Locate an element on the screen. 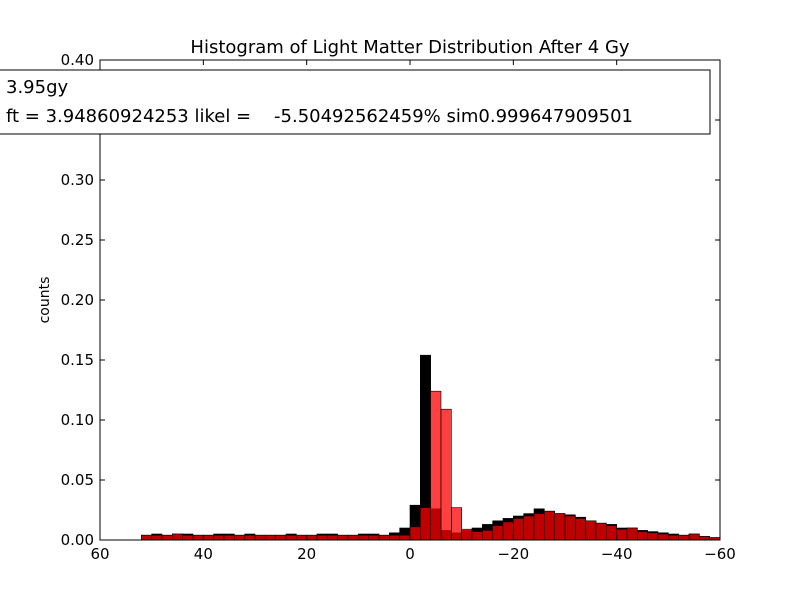 Image resolution: width=800 pixels, height=600 pixels. legend-line-1: 3.95gy is located at coordinates (37, 87).